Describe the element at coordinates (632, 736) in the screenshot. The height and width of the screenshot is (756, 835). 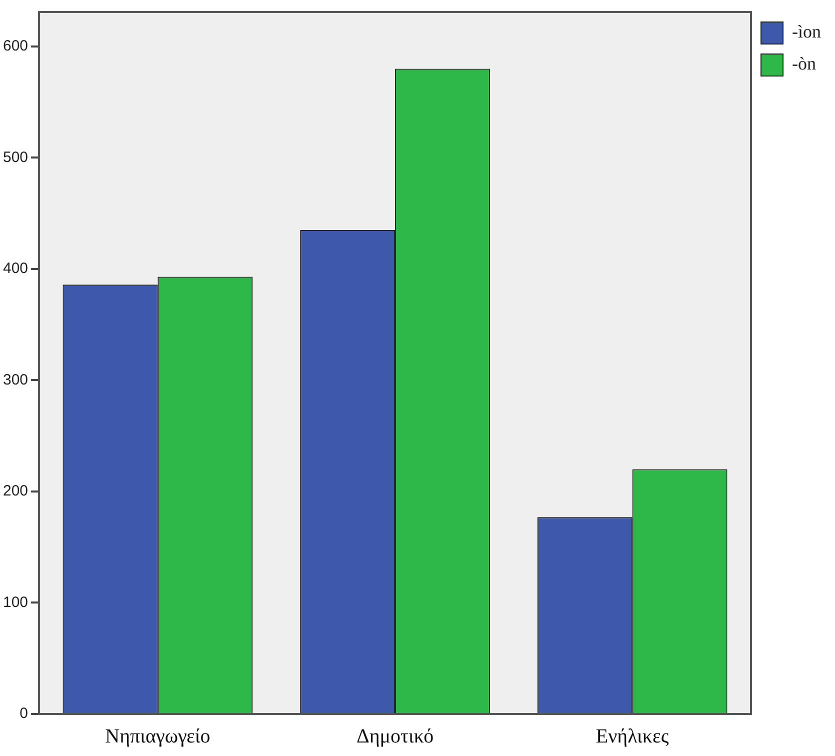
I see `x-tick-label: Ενήλικες` at that location.